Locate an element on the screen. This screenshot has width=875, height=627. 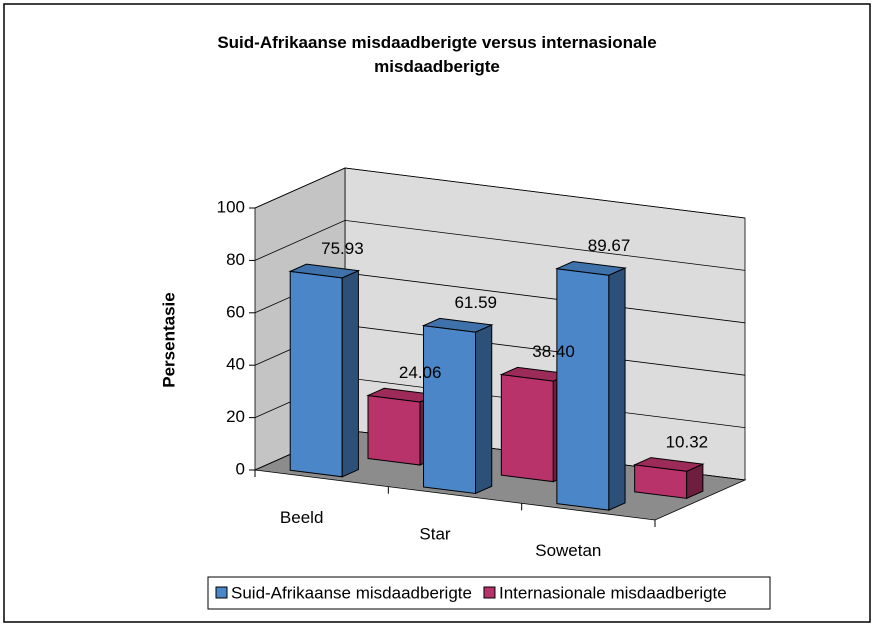
value-label: 10.32 is located at coordinates (687, 441).